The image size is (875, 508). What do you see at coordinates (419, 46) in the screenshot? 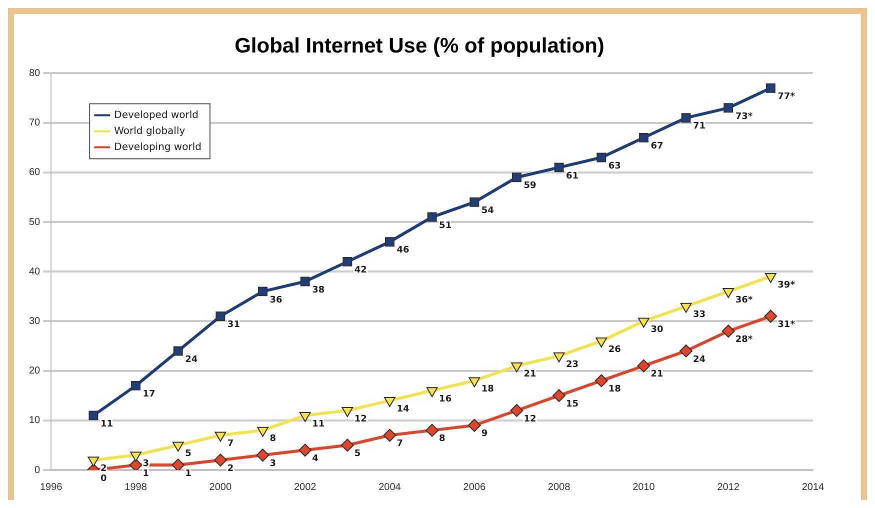
I see `chart-title: Global Internet Use (% of population)` at bounding box center [419, 46].